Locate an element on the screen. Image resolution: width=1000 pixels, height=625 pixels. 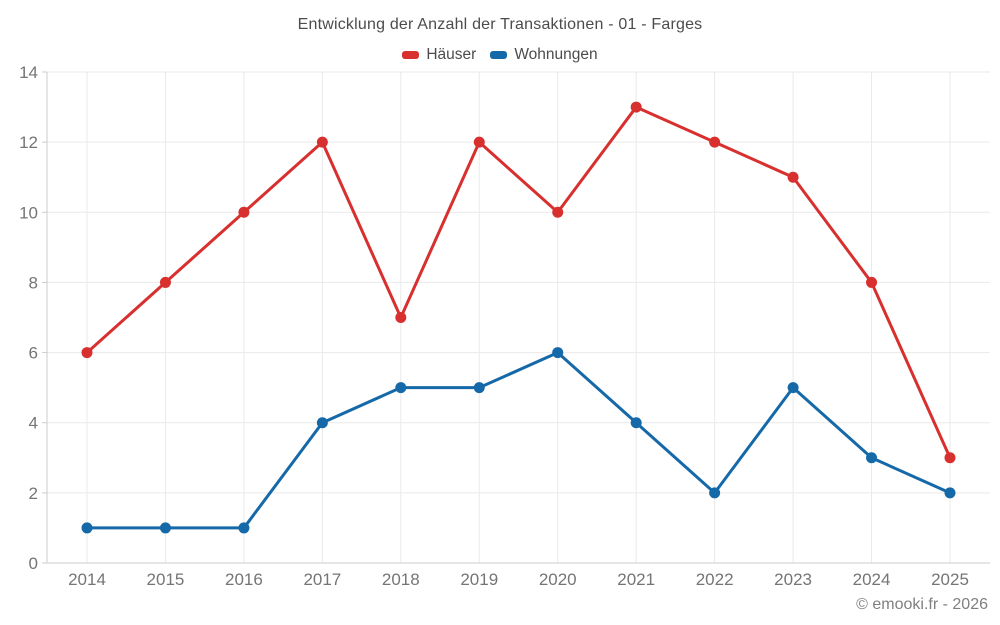
legend-item-0: Häuser is located at coordinates (439, 55).